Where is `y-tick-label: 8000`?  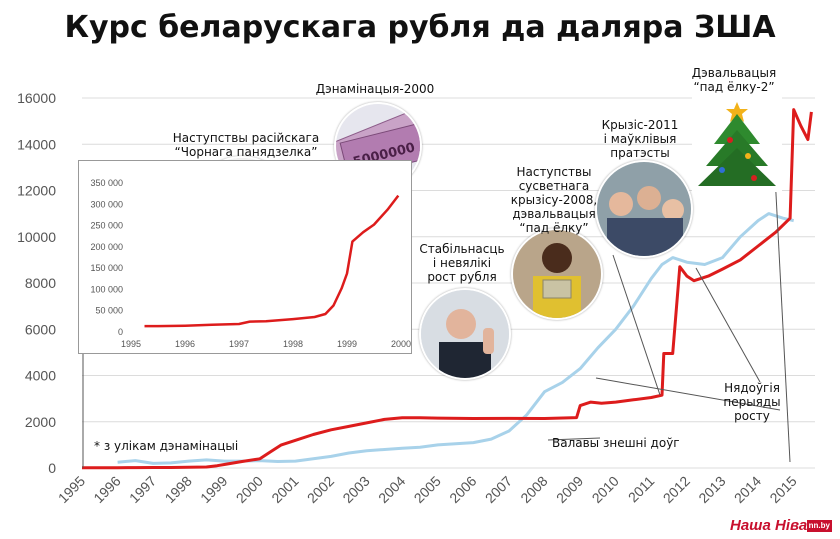
y-tick-label: 8000 is located at coordinates (40, 283).